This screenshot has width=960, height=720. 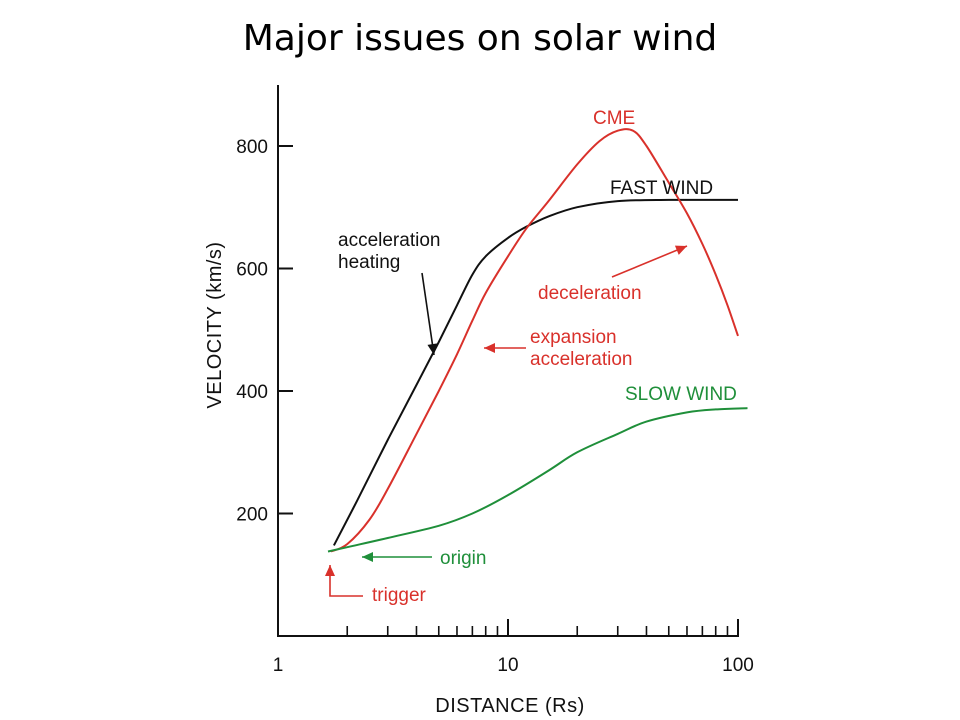 I want to click on cme-label: CME, so click(x=614, y=118).